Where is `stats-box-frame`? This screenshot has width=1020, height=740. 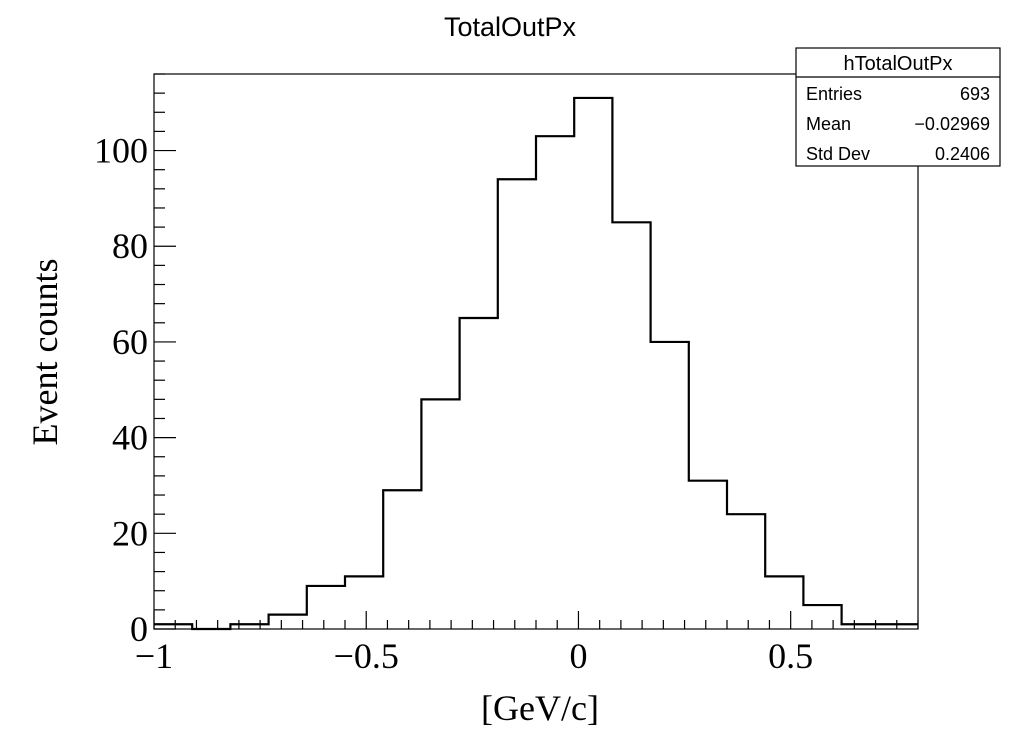 stats-box-frame is located at coordinates (898, 107).